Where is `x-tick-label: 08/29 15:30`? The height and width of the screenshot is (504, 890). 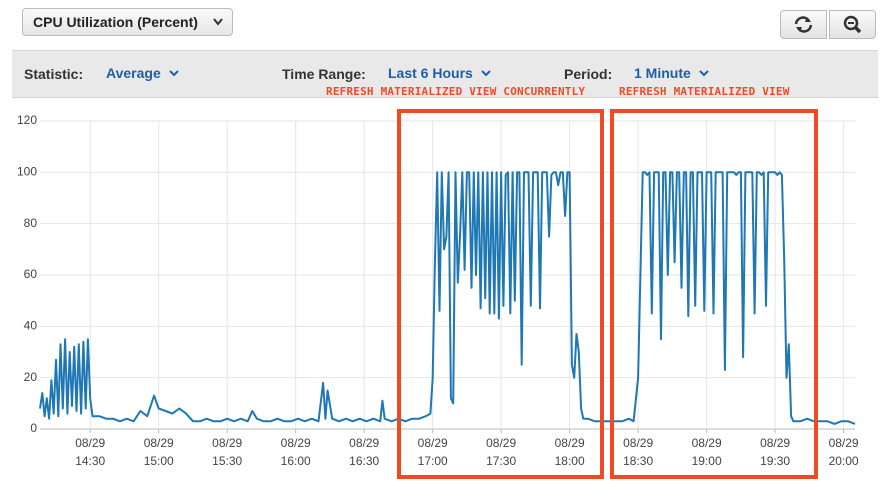
x-tick-label: 08/29 15:30 is located at coordinates (227, 452).